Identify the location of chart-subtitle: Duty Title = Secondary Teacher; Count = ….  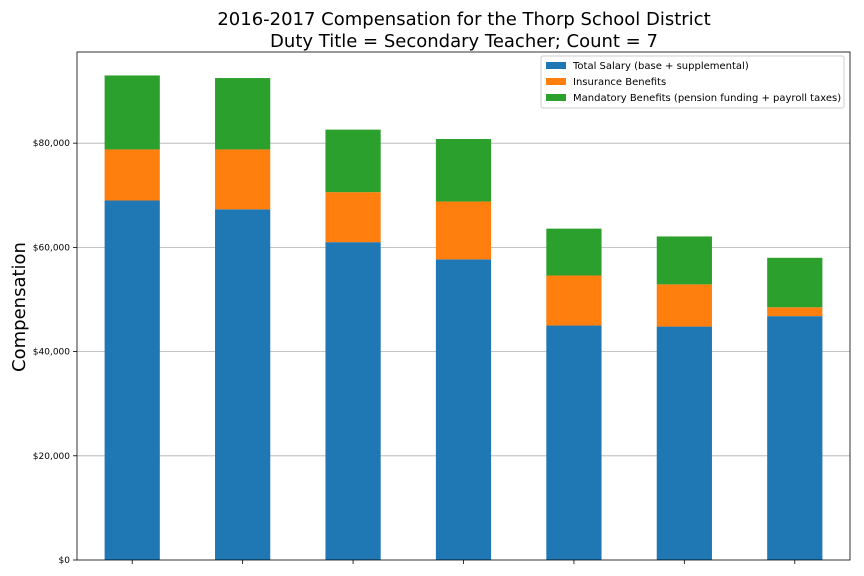
(464, 41).